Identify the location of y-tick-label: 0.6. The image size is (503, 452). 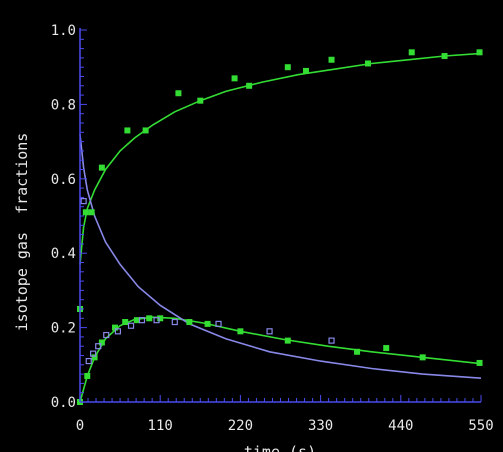
(63, 180).